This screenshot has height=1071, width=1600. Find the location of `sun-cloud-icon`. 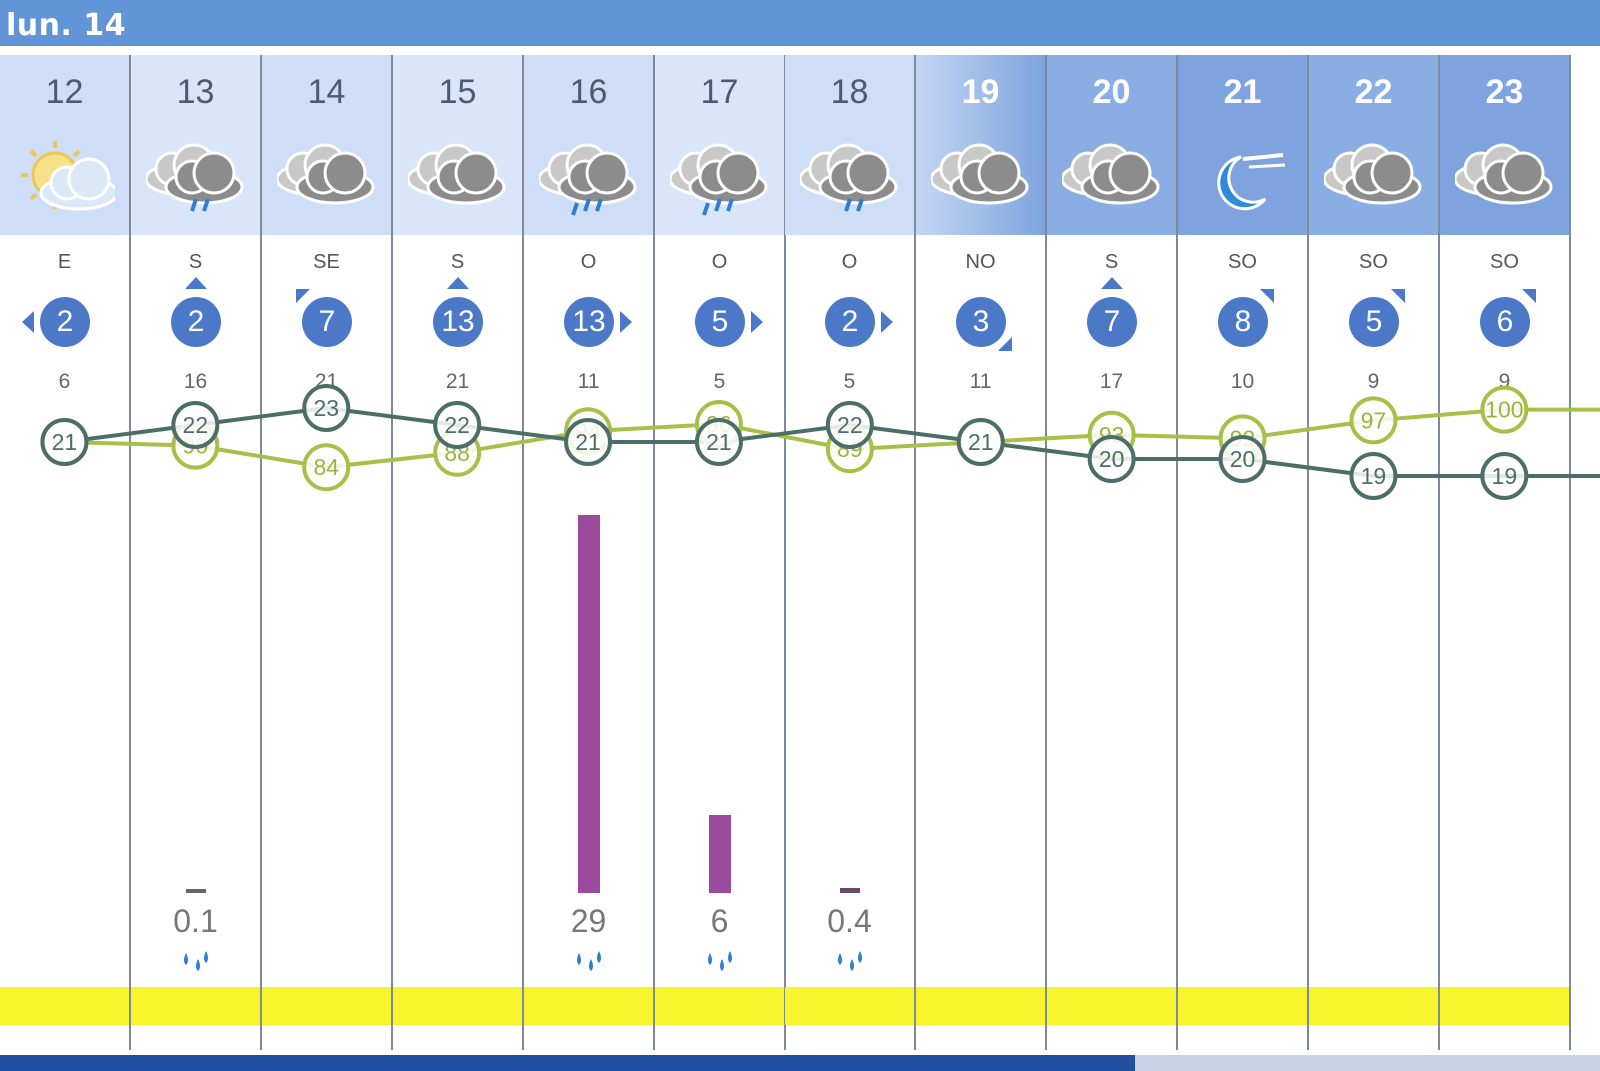

sun-cloud-icon is located at coordinates (68, 176).